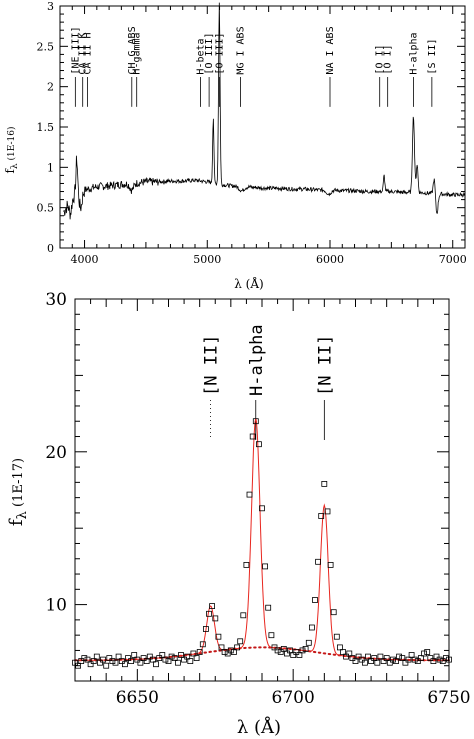 The image size is (474, 739). What do you see at coordinates (209, 53) in the screenshot?
I see `top-lineid-label: [O III]` at bounding box center [209, 53].